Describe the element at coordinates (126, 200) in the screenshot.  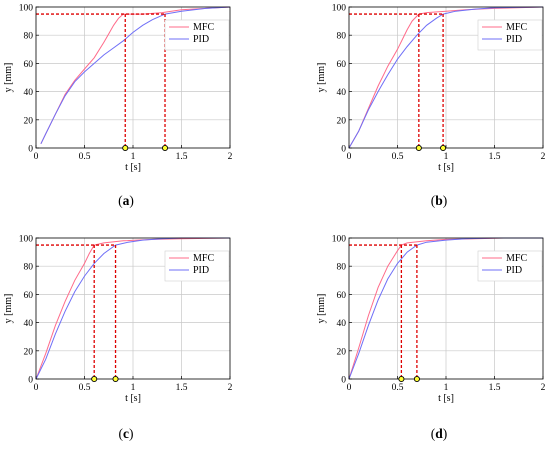
I see `panel-caption: (a)` at that location.